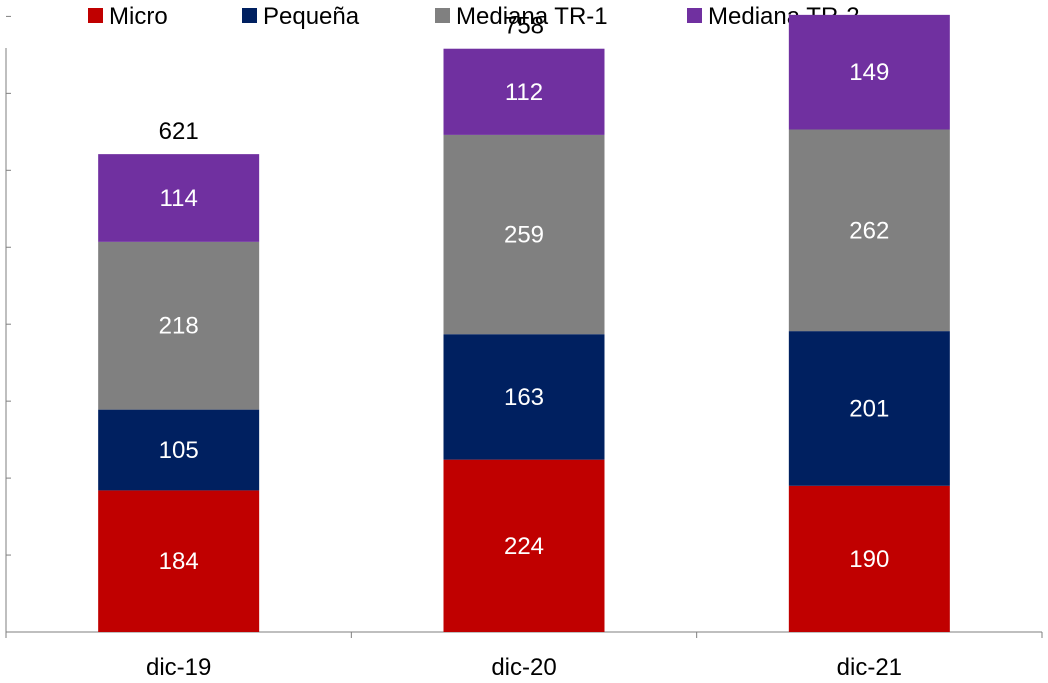 The image size is (1048, 683). What do you see at coordinates (249, 15) in the screenshot?
I see `legend-swatch-pequena` at bounding box center [249, 15].